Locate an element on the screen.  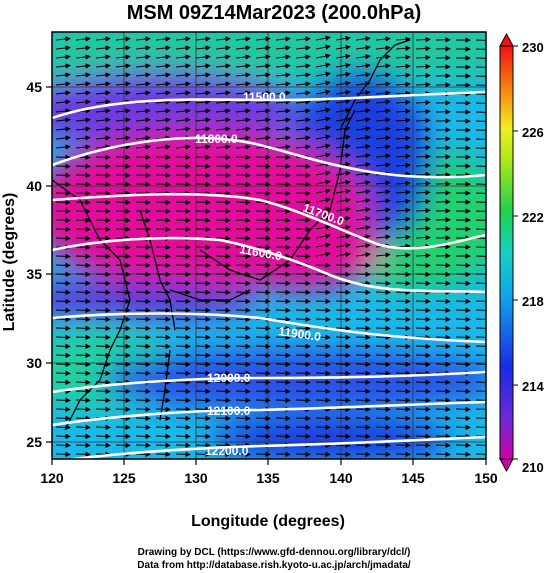
x-tick-label: 140 is located at coordinates (341, 478).